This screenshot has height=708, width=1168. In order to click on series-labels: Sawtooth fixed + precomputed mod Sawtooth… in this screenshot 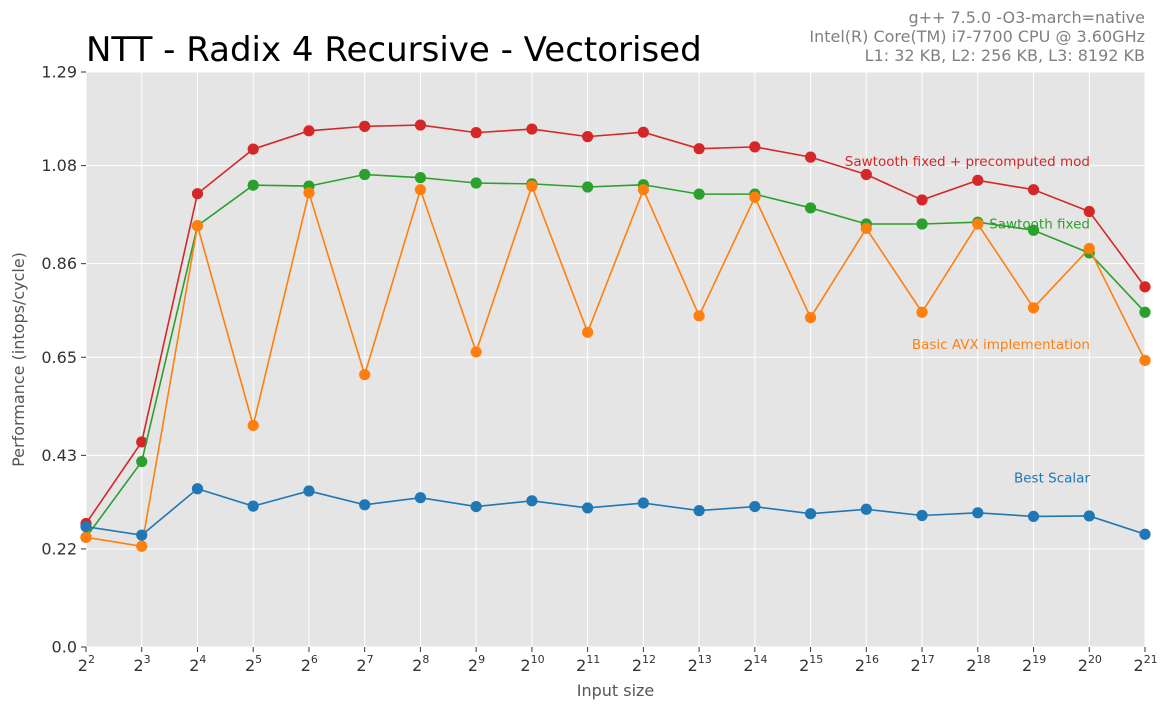, I will do `click(968, 320)`.